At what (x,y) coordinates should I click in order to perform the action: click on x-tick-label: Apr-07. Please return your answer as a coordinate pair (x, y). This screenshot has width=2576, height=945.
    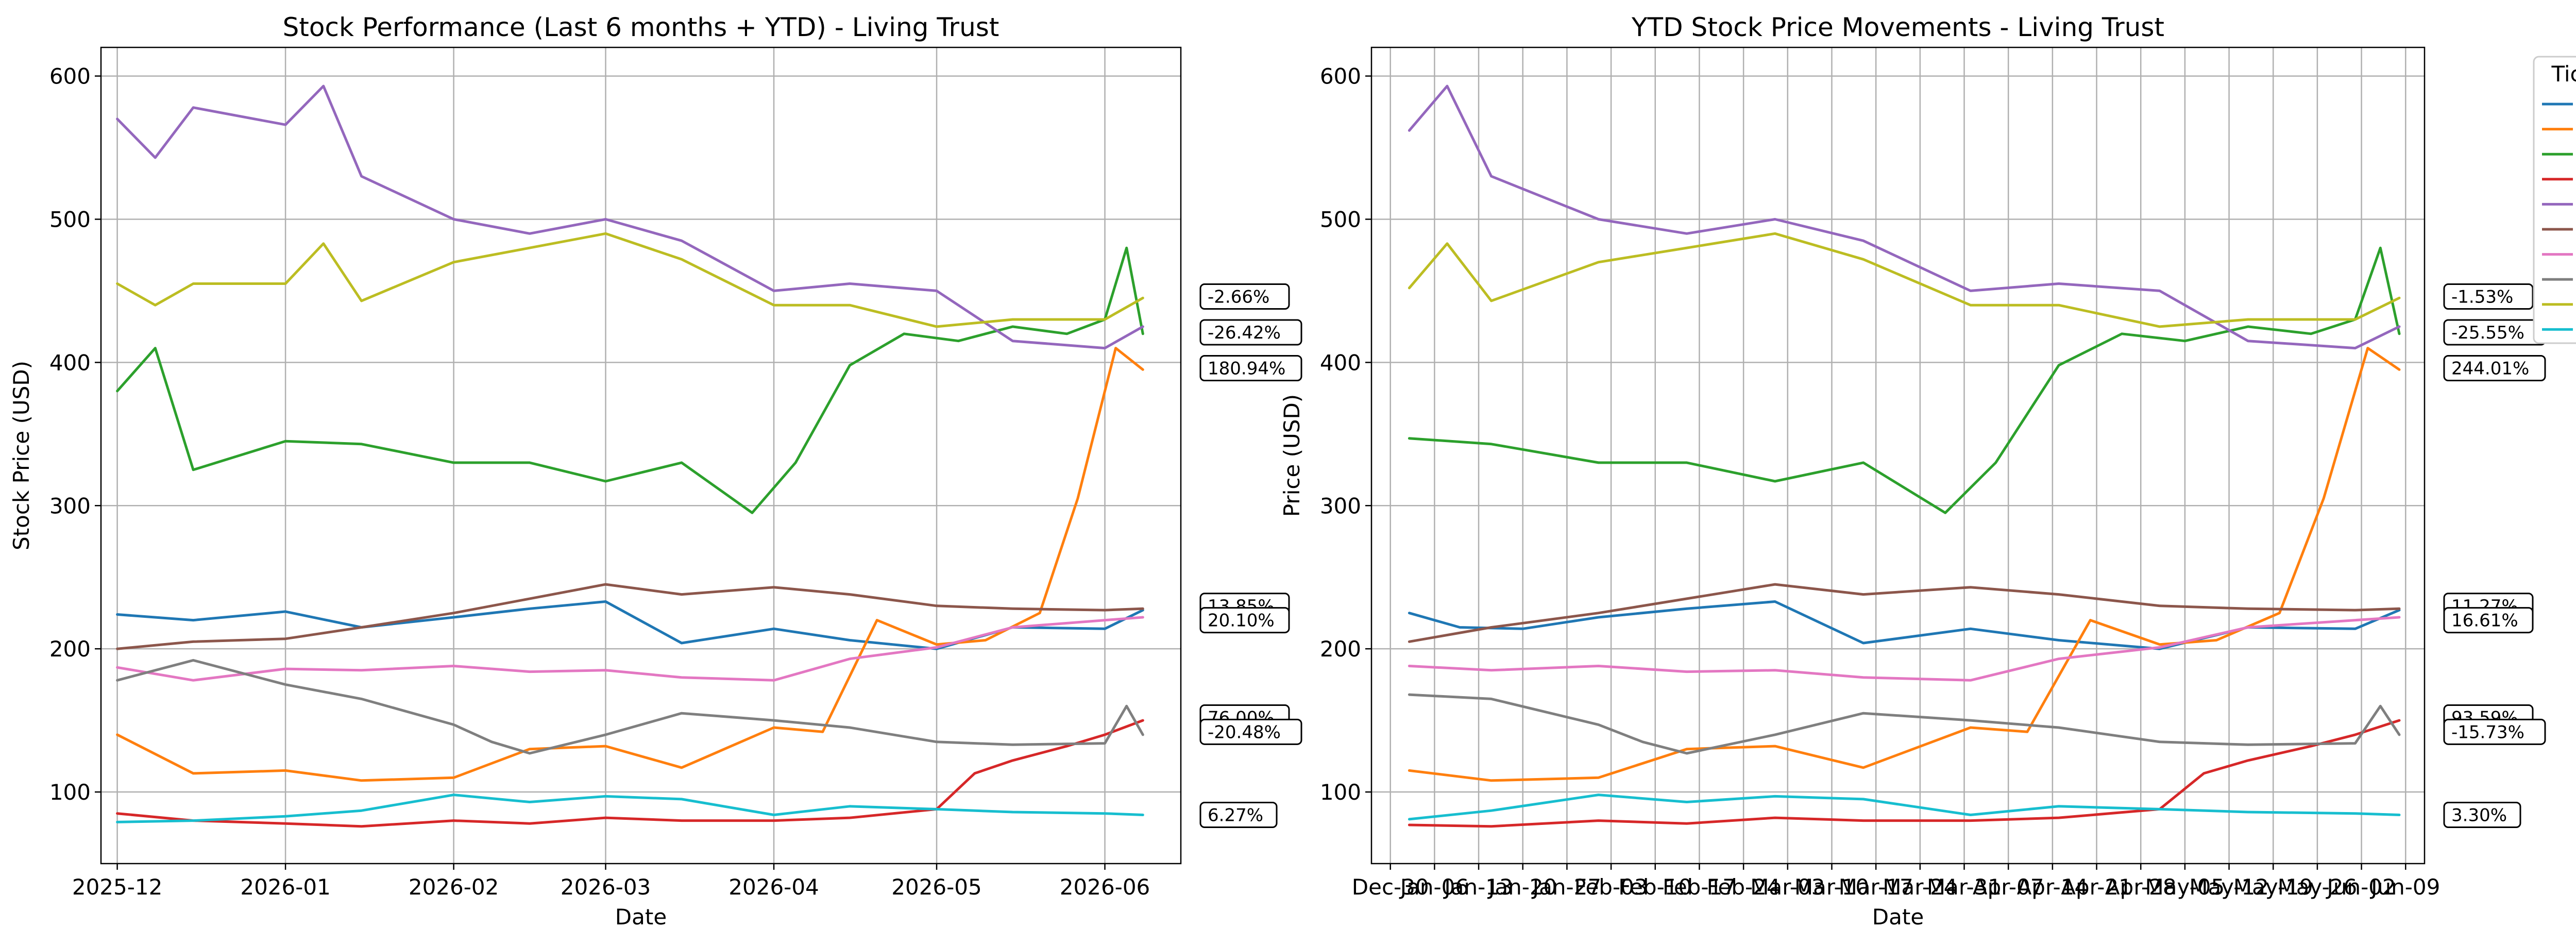
    Looking at the image, I should click on (2008, 887).